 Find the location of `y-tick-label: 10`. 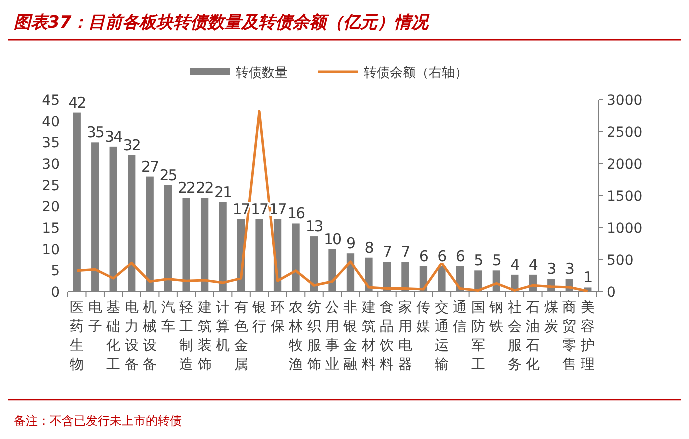

y-tick-label: 10 is located at coordinates (51, 250).